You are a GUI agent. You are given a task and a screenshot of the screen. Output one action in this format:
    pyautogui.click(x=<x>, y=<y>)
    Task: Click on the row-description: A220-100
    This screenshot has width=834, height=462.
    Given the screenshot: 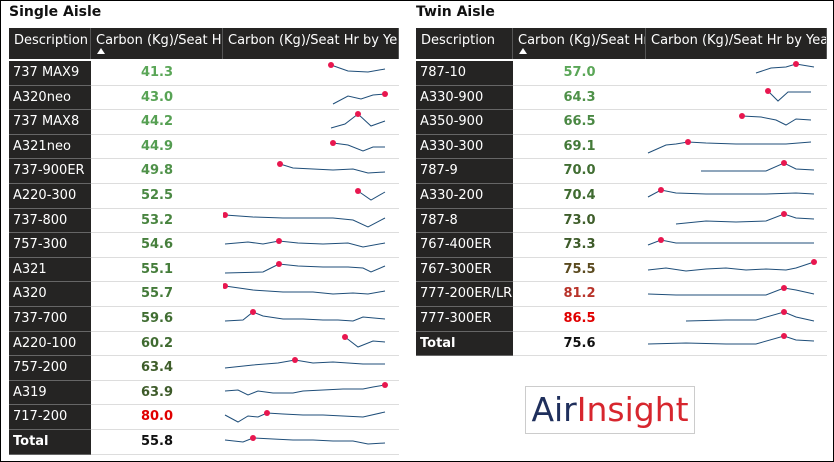 What is the action you would take?
    pyautogui.click(x=50, y=344)
    